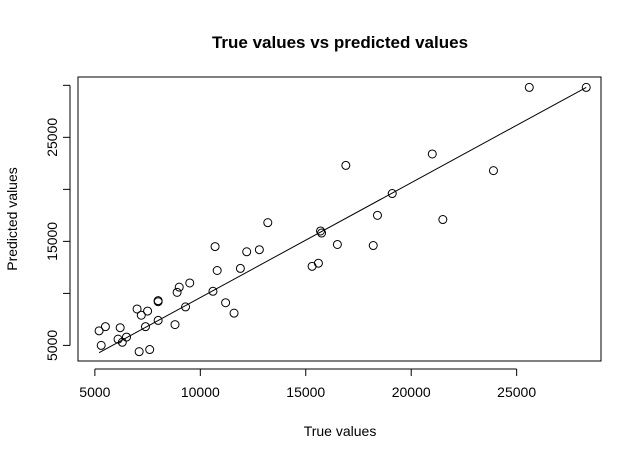  What do you see at coordinates (516, 392) in the screenshot?
I see `x-tick-label: 25000` at bounding box center [516, 392].